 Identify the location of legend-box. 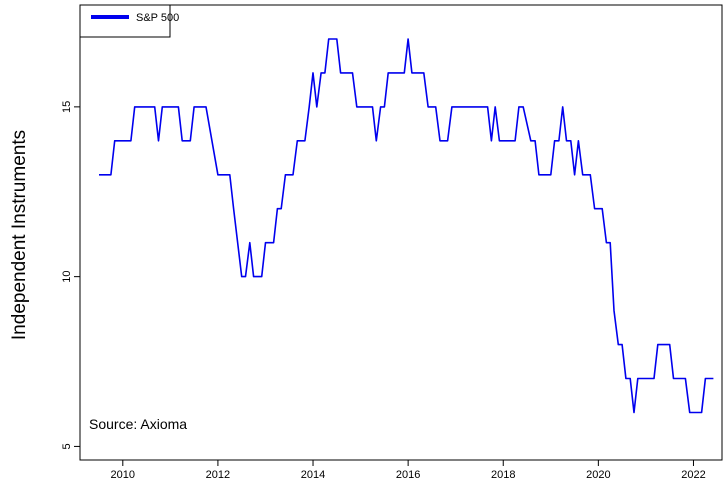
(125, 21).